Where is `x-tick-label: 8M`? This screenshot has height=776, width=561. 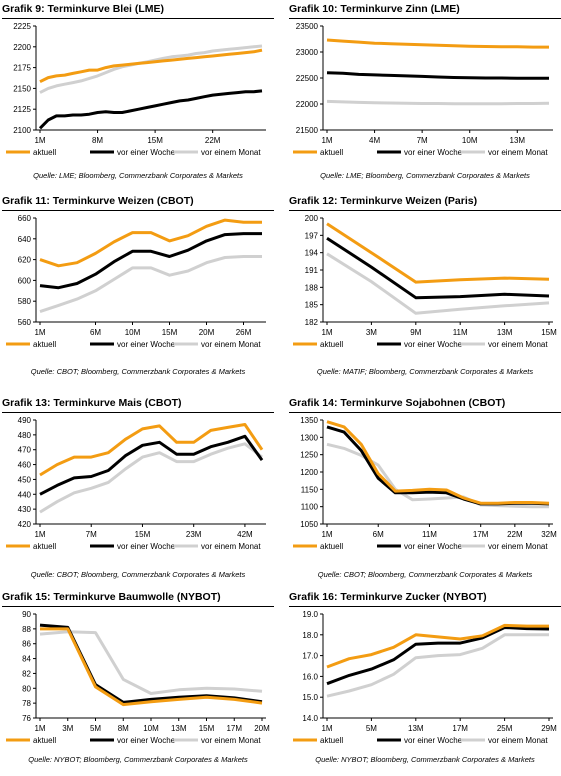 x-tick-label: 8M is located at coordinates (123, 728).